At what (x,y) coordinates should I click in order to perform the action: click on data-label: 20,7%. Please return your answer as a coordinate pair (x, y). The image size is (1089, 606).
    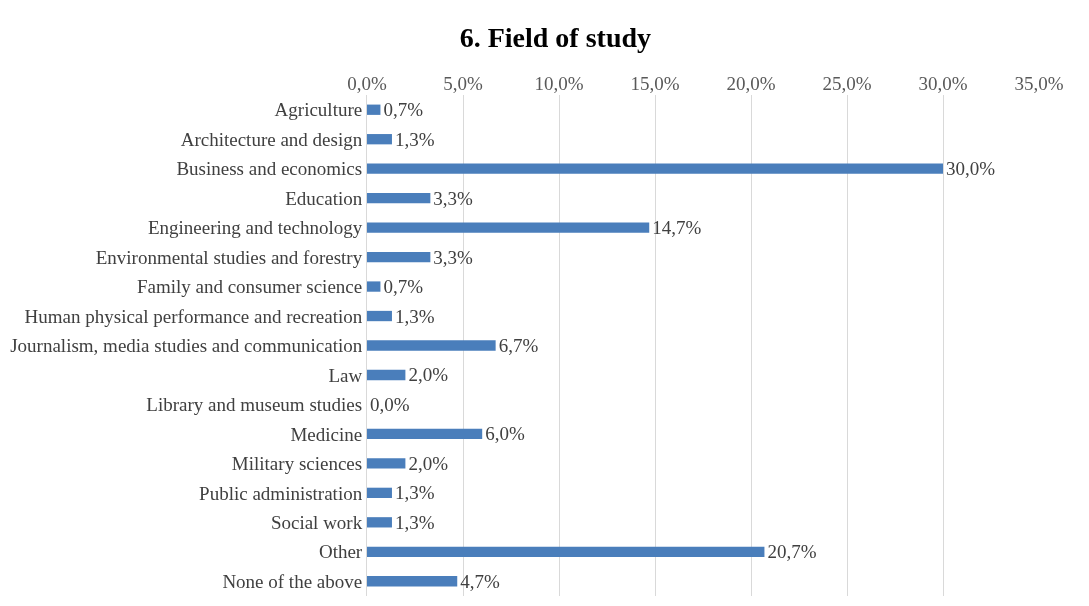
    Looking at the image, I should click on (792, 552).